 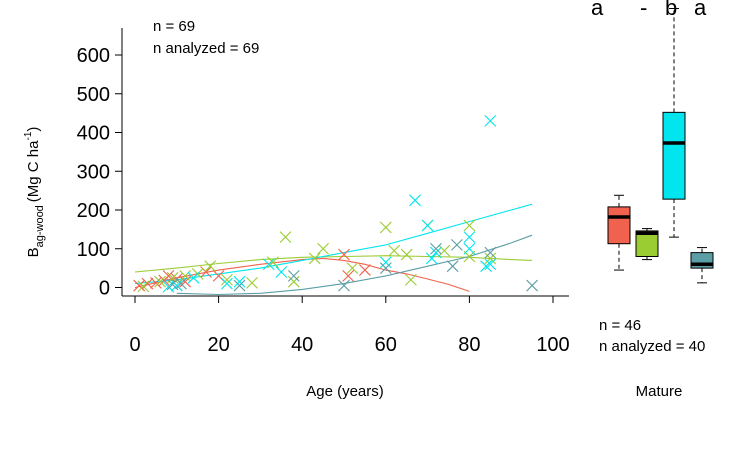 I want to click on y-tick-label: 500, so click(x=93, y=95).